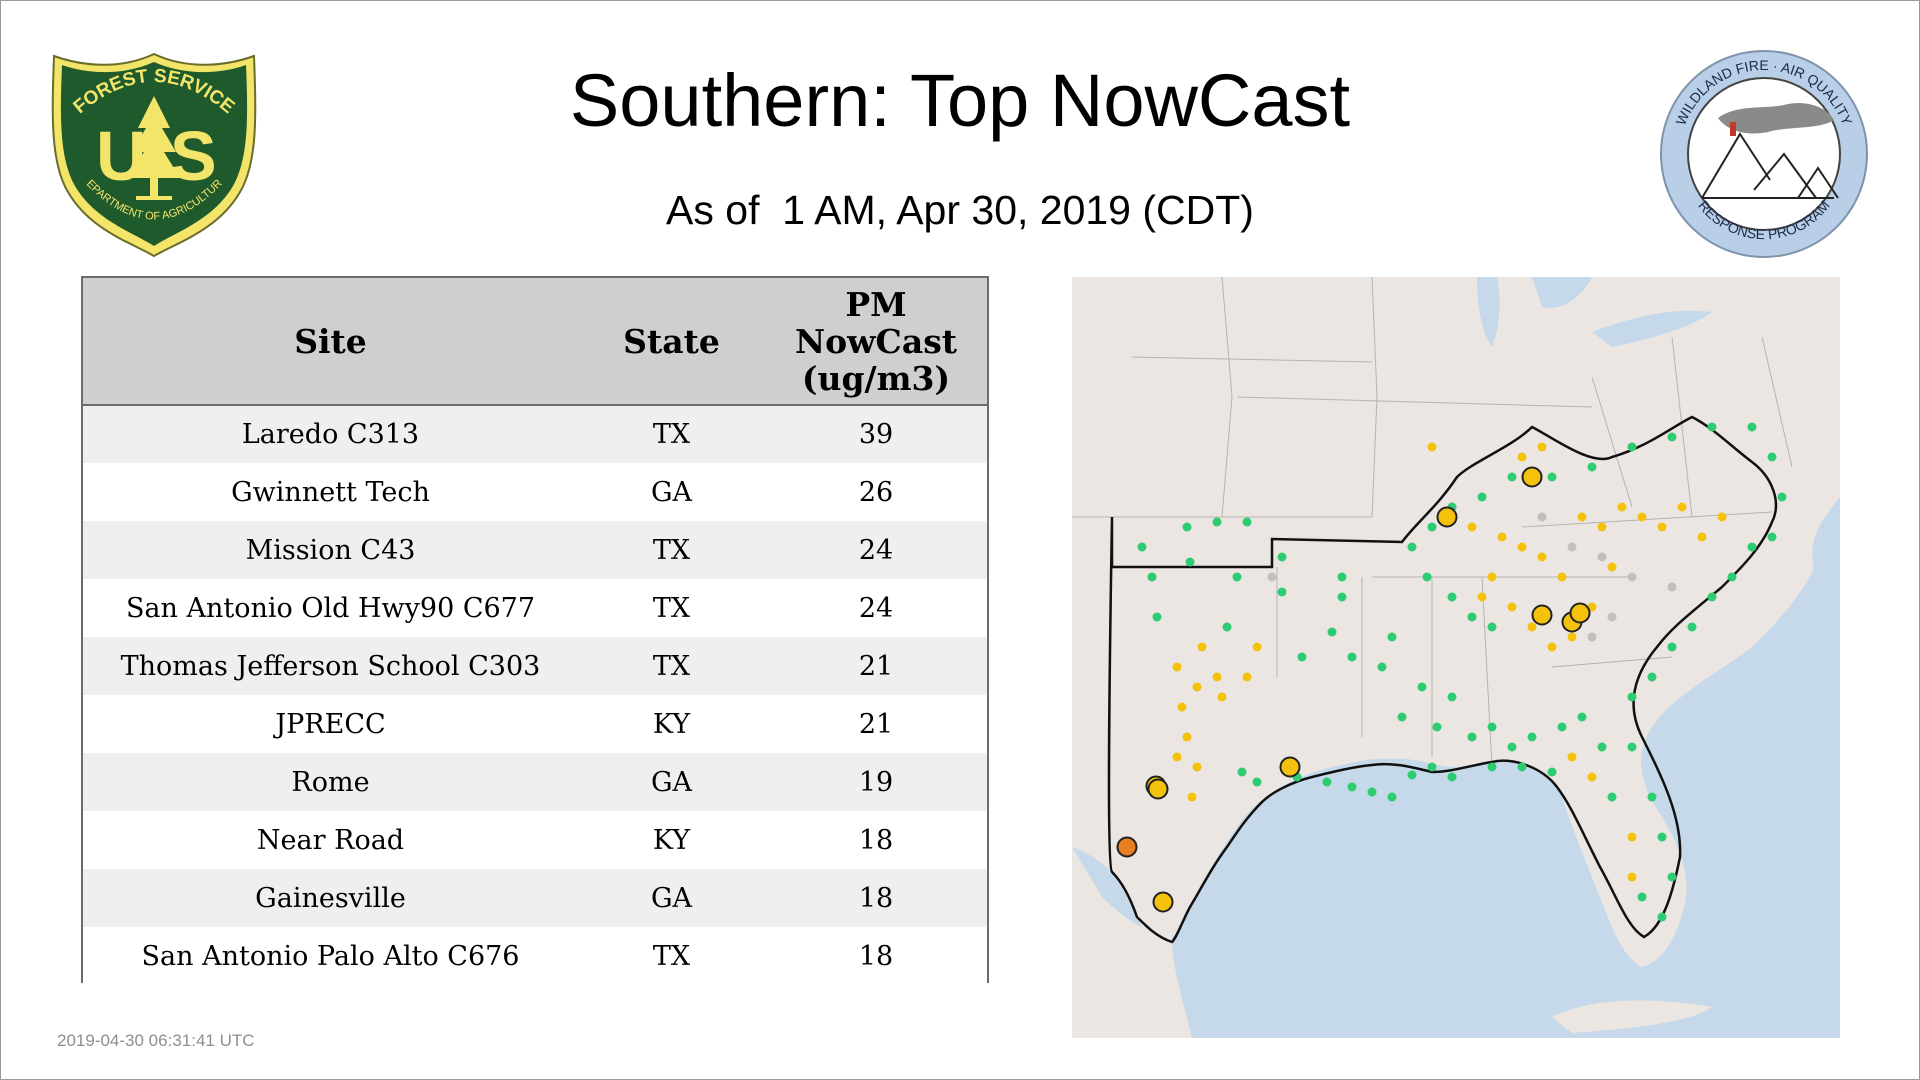 Image resolution: width=1920 pixels, height=1080 pixels. Describe the element at coordinates (1770, 165) in the screenshot. I see `mountains-icon` at that location.